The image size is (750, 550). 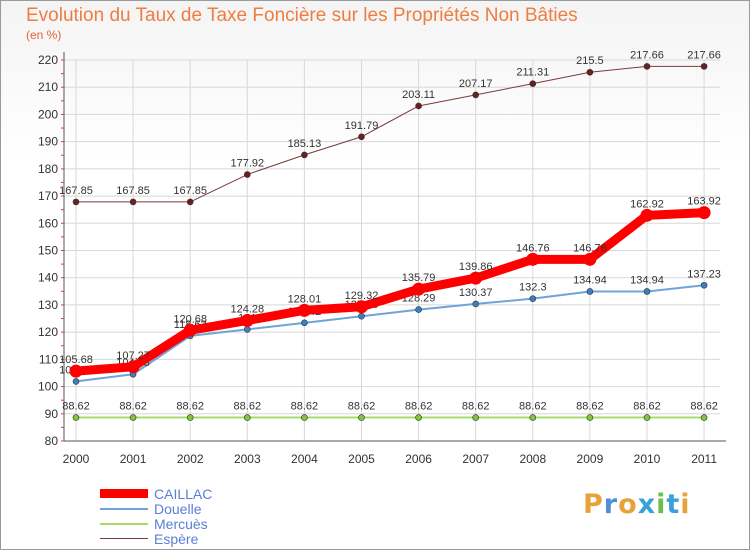 What do you see at coordinates (181, 523) in the screenshot?
I see `legend-label: Mercuès` at bounding box center [181, 523].